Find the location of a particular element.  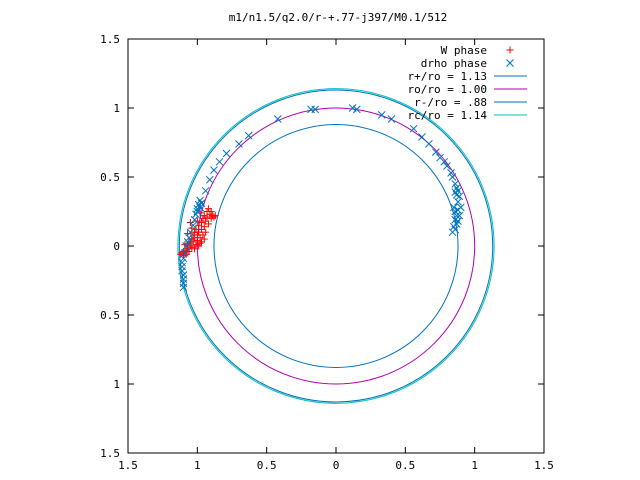

legend-label: ro/ro = 1.00 is located at coordinates (447, 89).